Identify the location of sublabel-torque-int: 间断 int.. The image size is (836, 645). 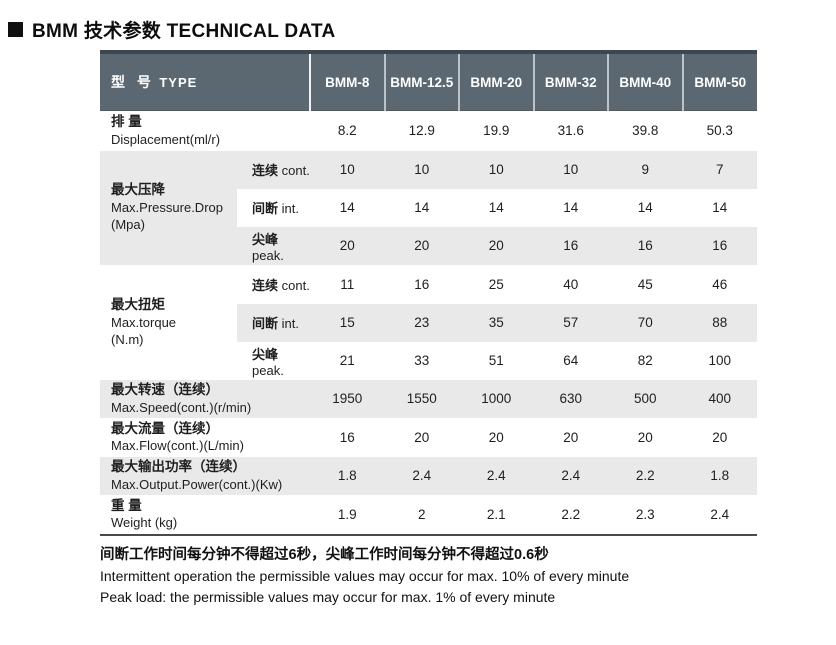
(273, 322).